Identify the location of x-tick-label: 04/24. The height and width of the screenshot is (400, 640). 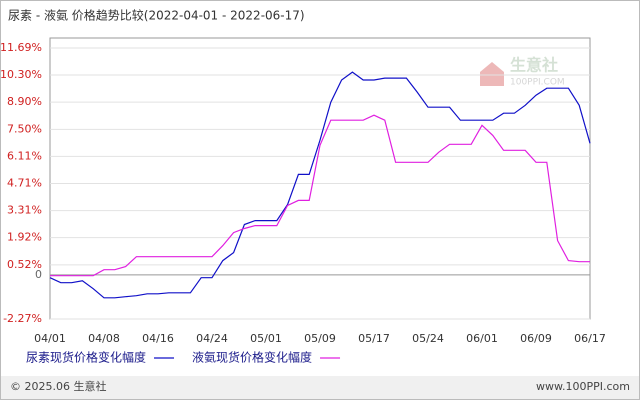
(212, 338).